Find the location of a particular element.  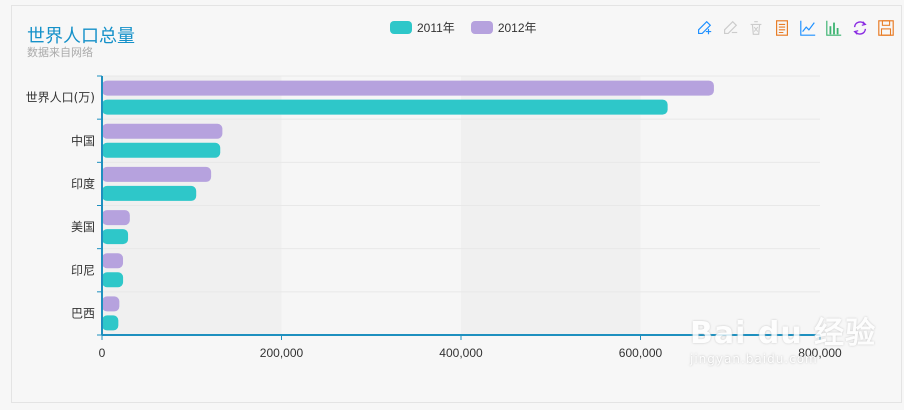

x-tick-label-3: 600,000 is located at coordinates (641, 353).